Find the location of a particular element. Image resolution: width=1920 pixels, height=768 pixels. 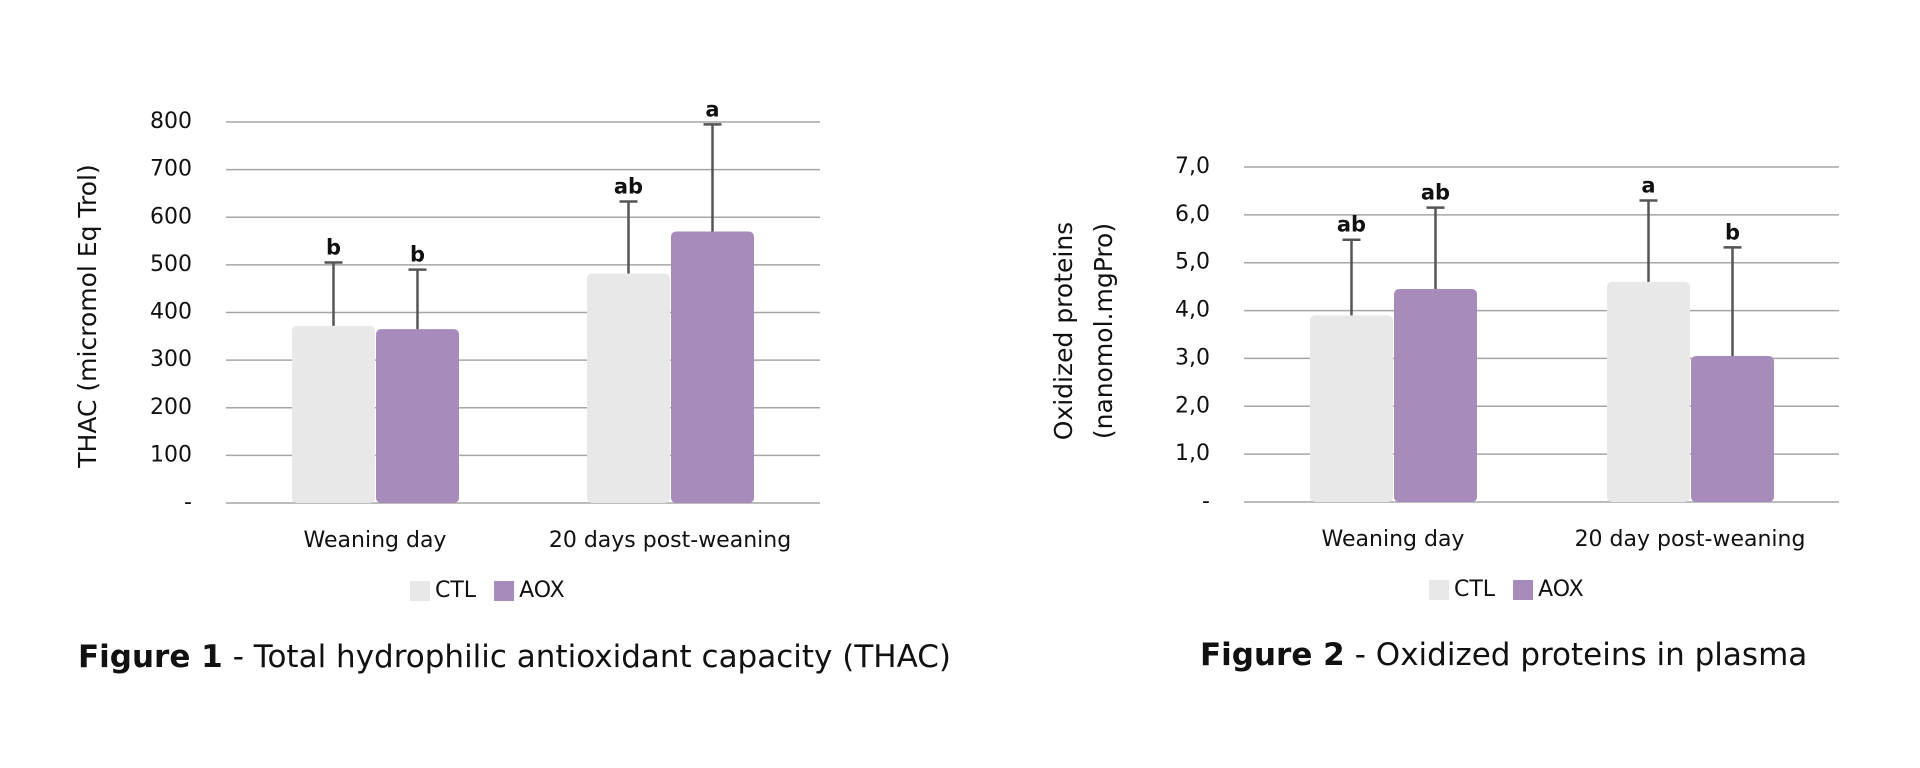

figure-caption: Figure 2 - Oxidized proteins in plasma is located at coordinates (1503, 655).